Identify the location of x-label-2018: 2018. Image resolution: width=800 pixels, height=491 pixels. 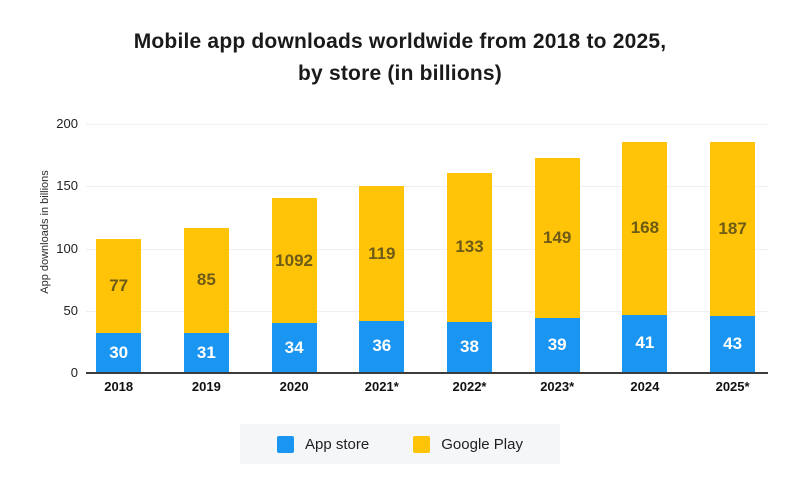
(119, 386).